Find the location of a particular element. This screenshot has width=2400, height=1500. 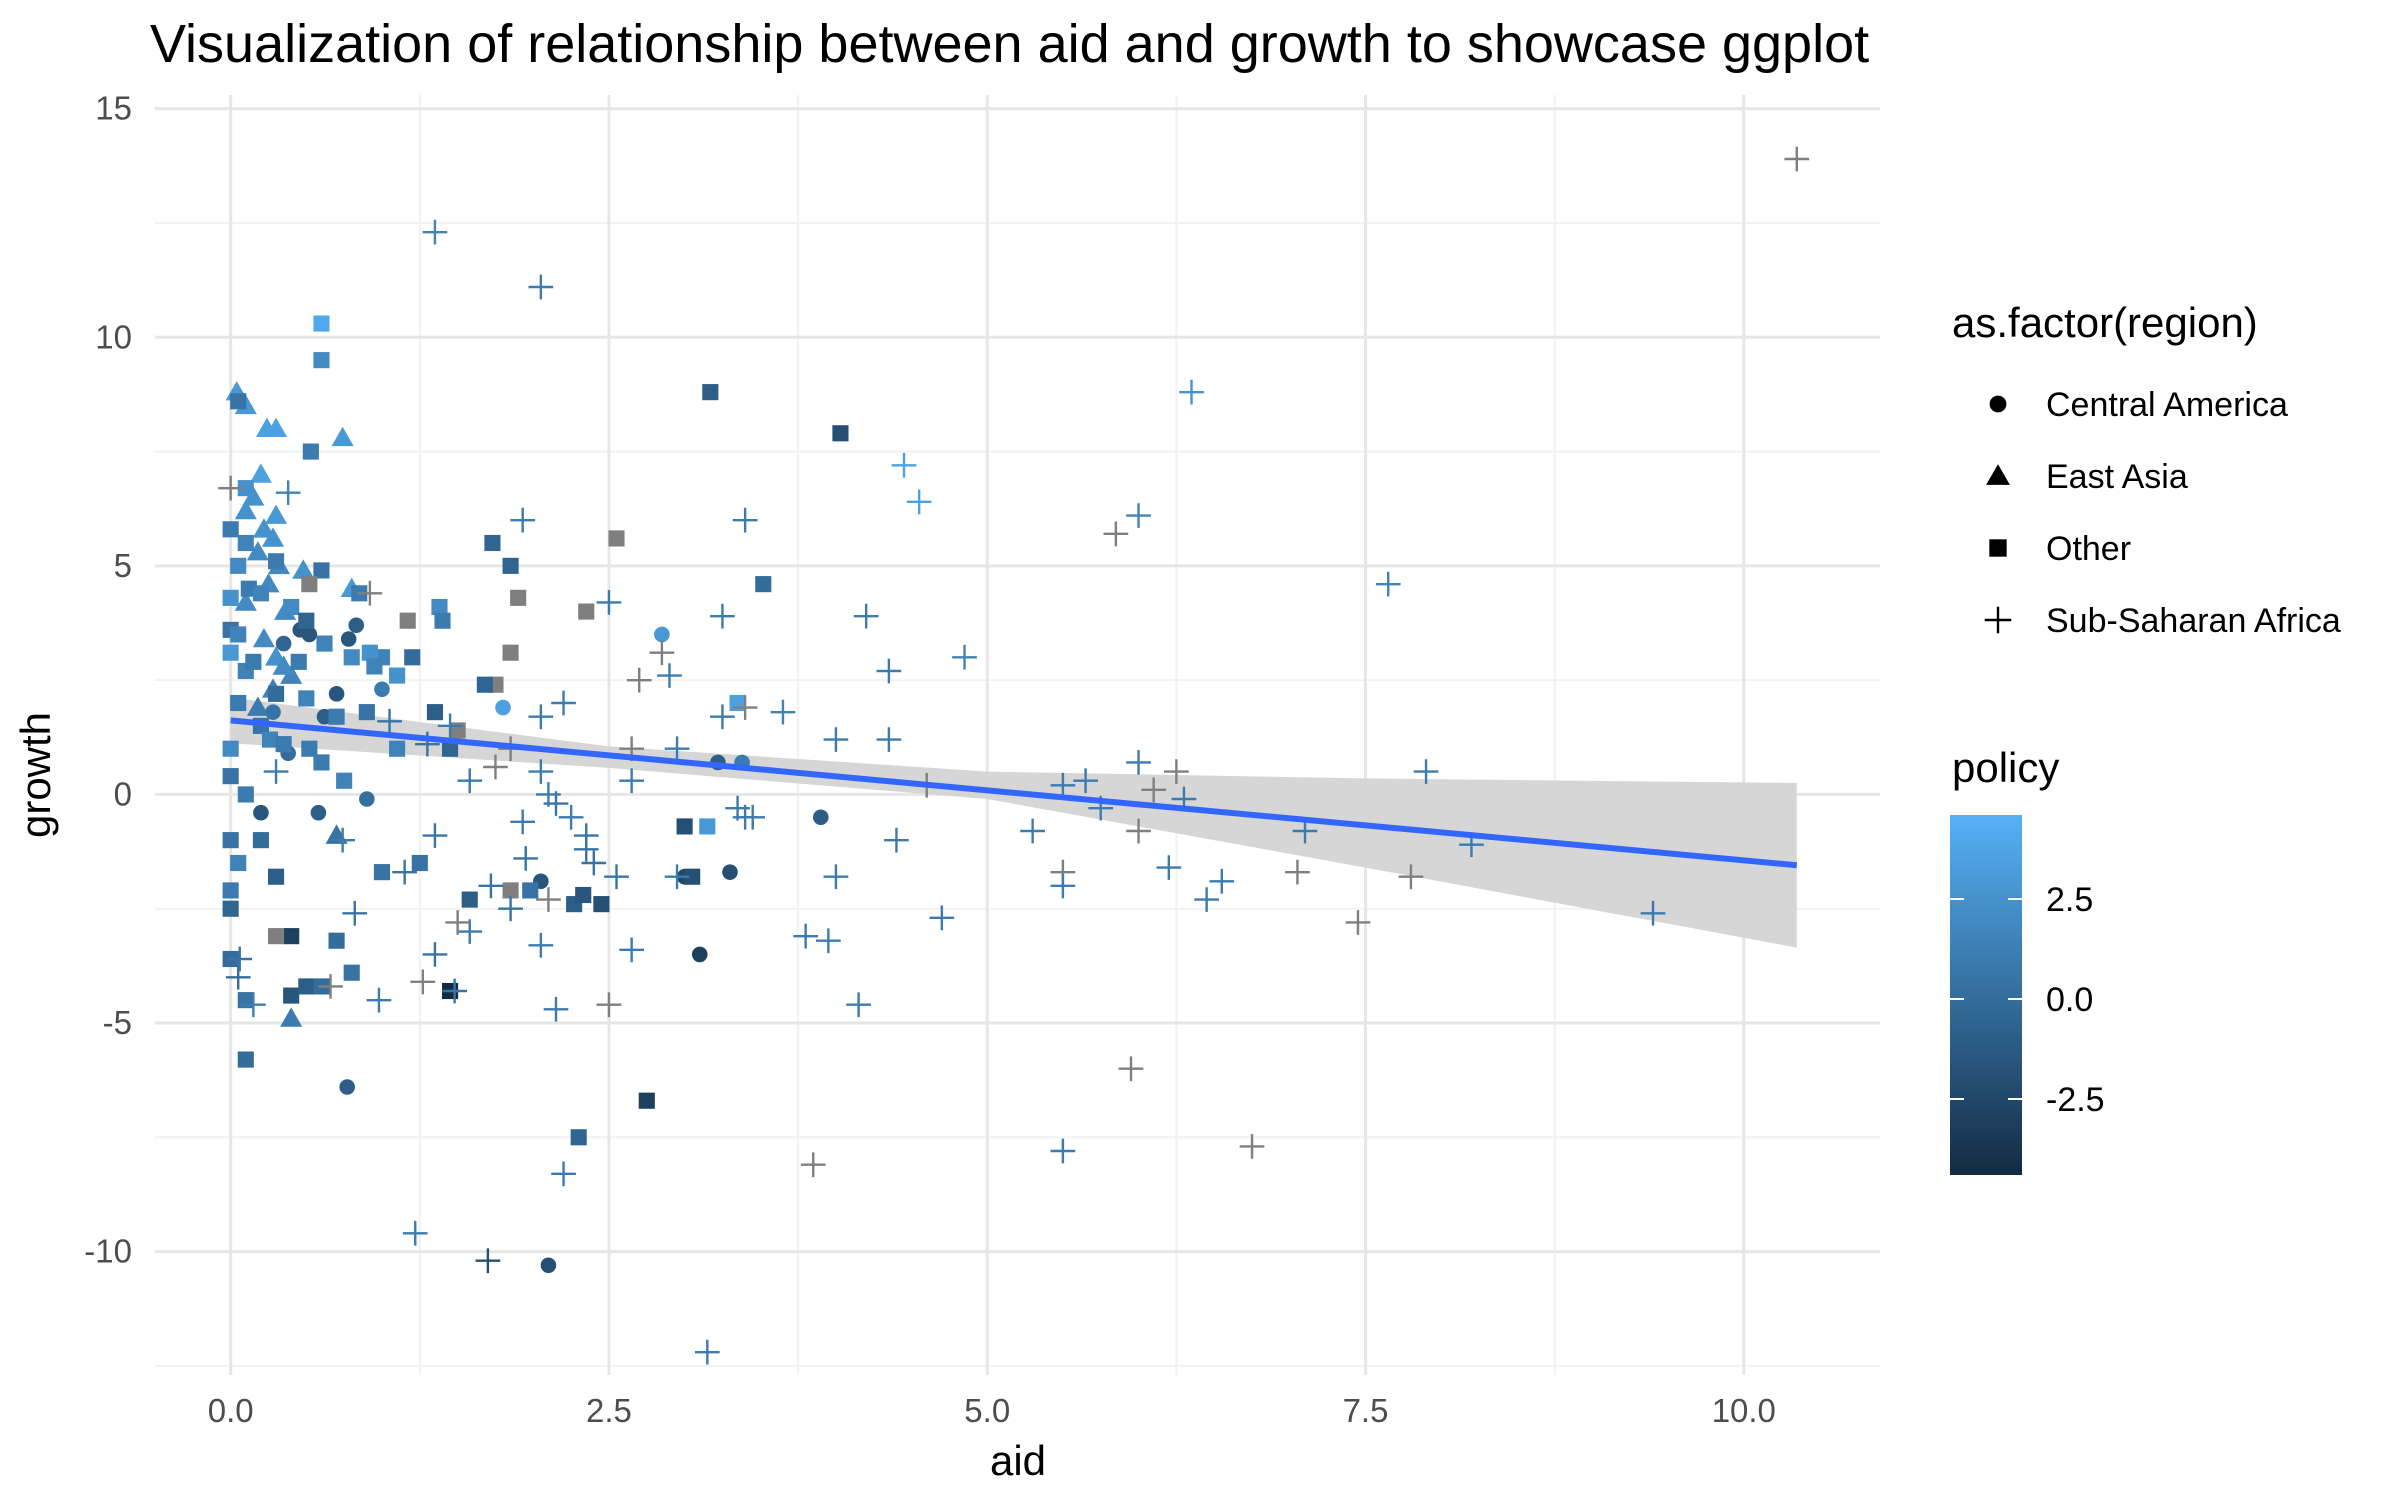

legend-key-other is located at coordinates (1998, 548).